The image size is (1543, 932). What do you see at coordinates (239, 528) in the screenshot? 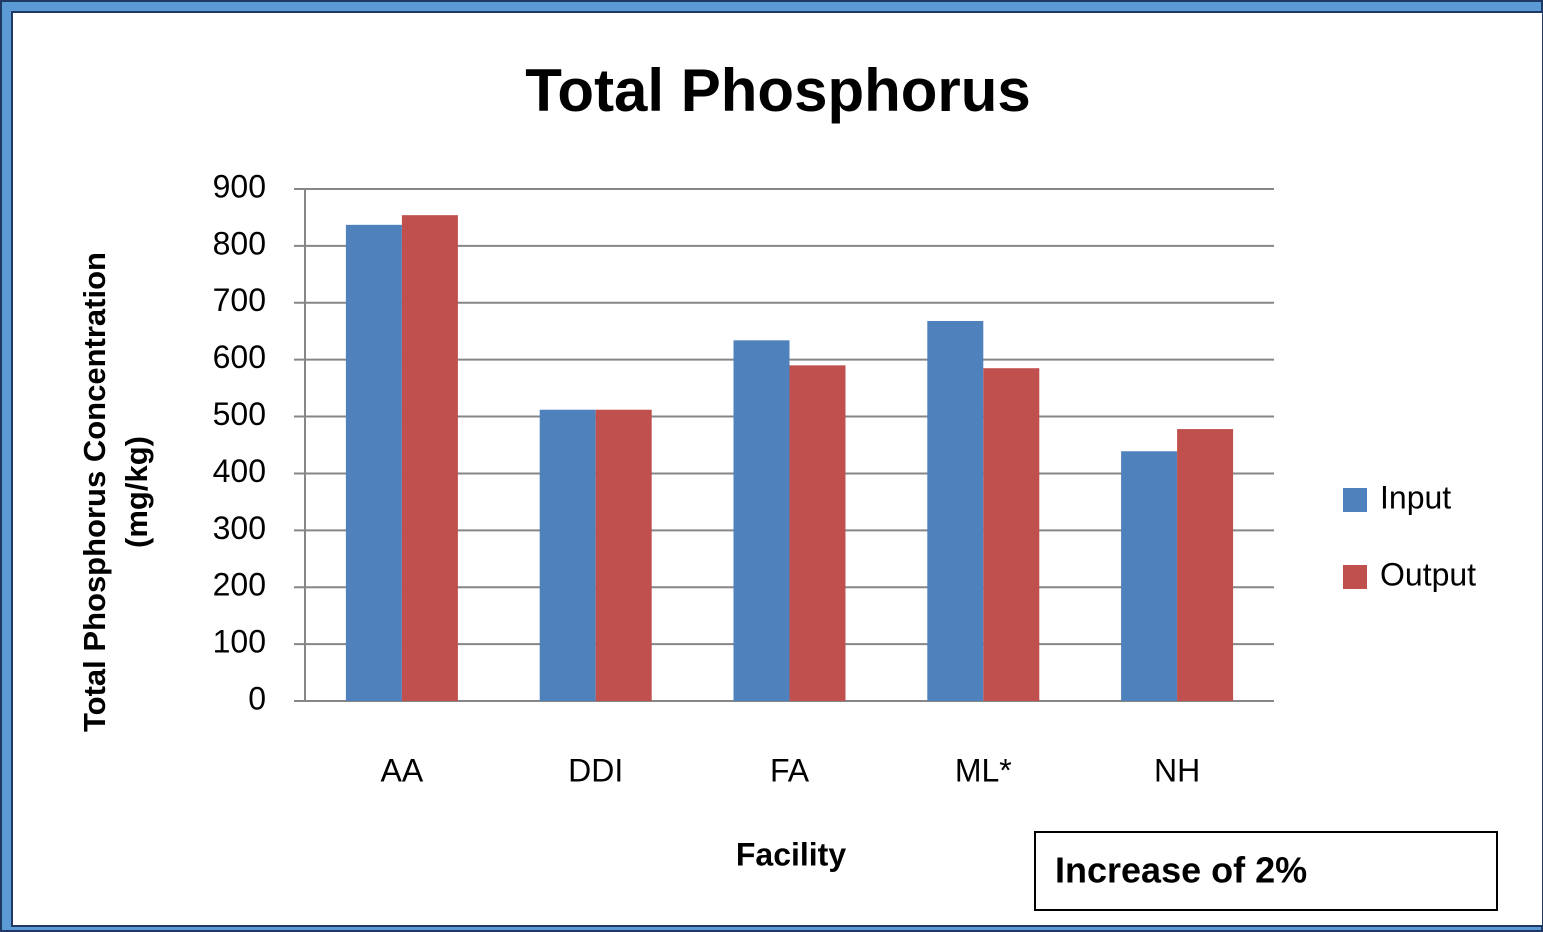
I see `y-tick-label: 300` at bounding box center [239, 528].